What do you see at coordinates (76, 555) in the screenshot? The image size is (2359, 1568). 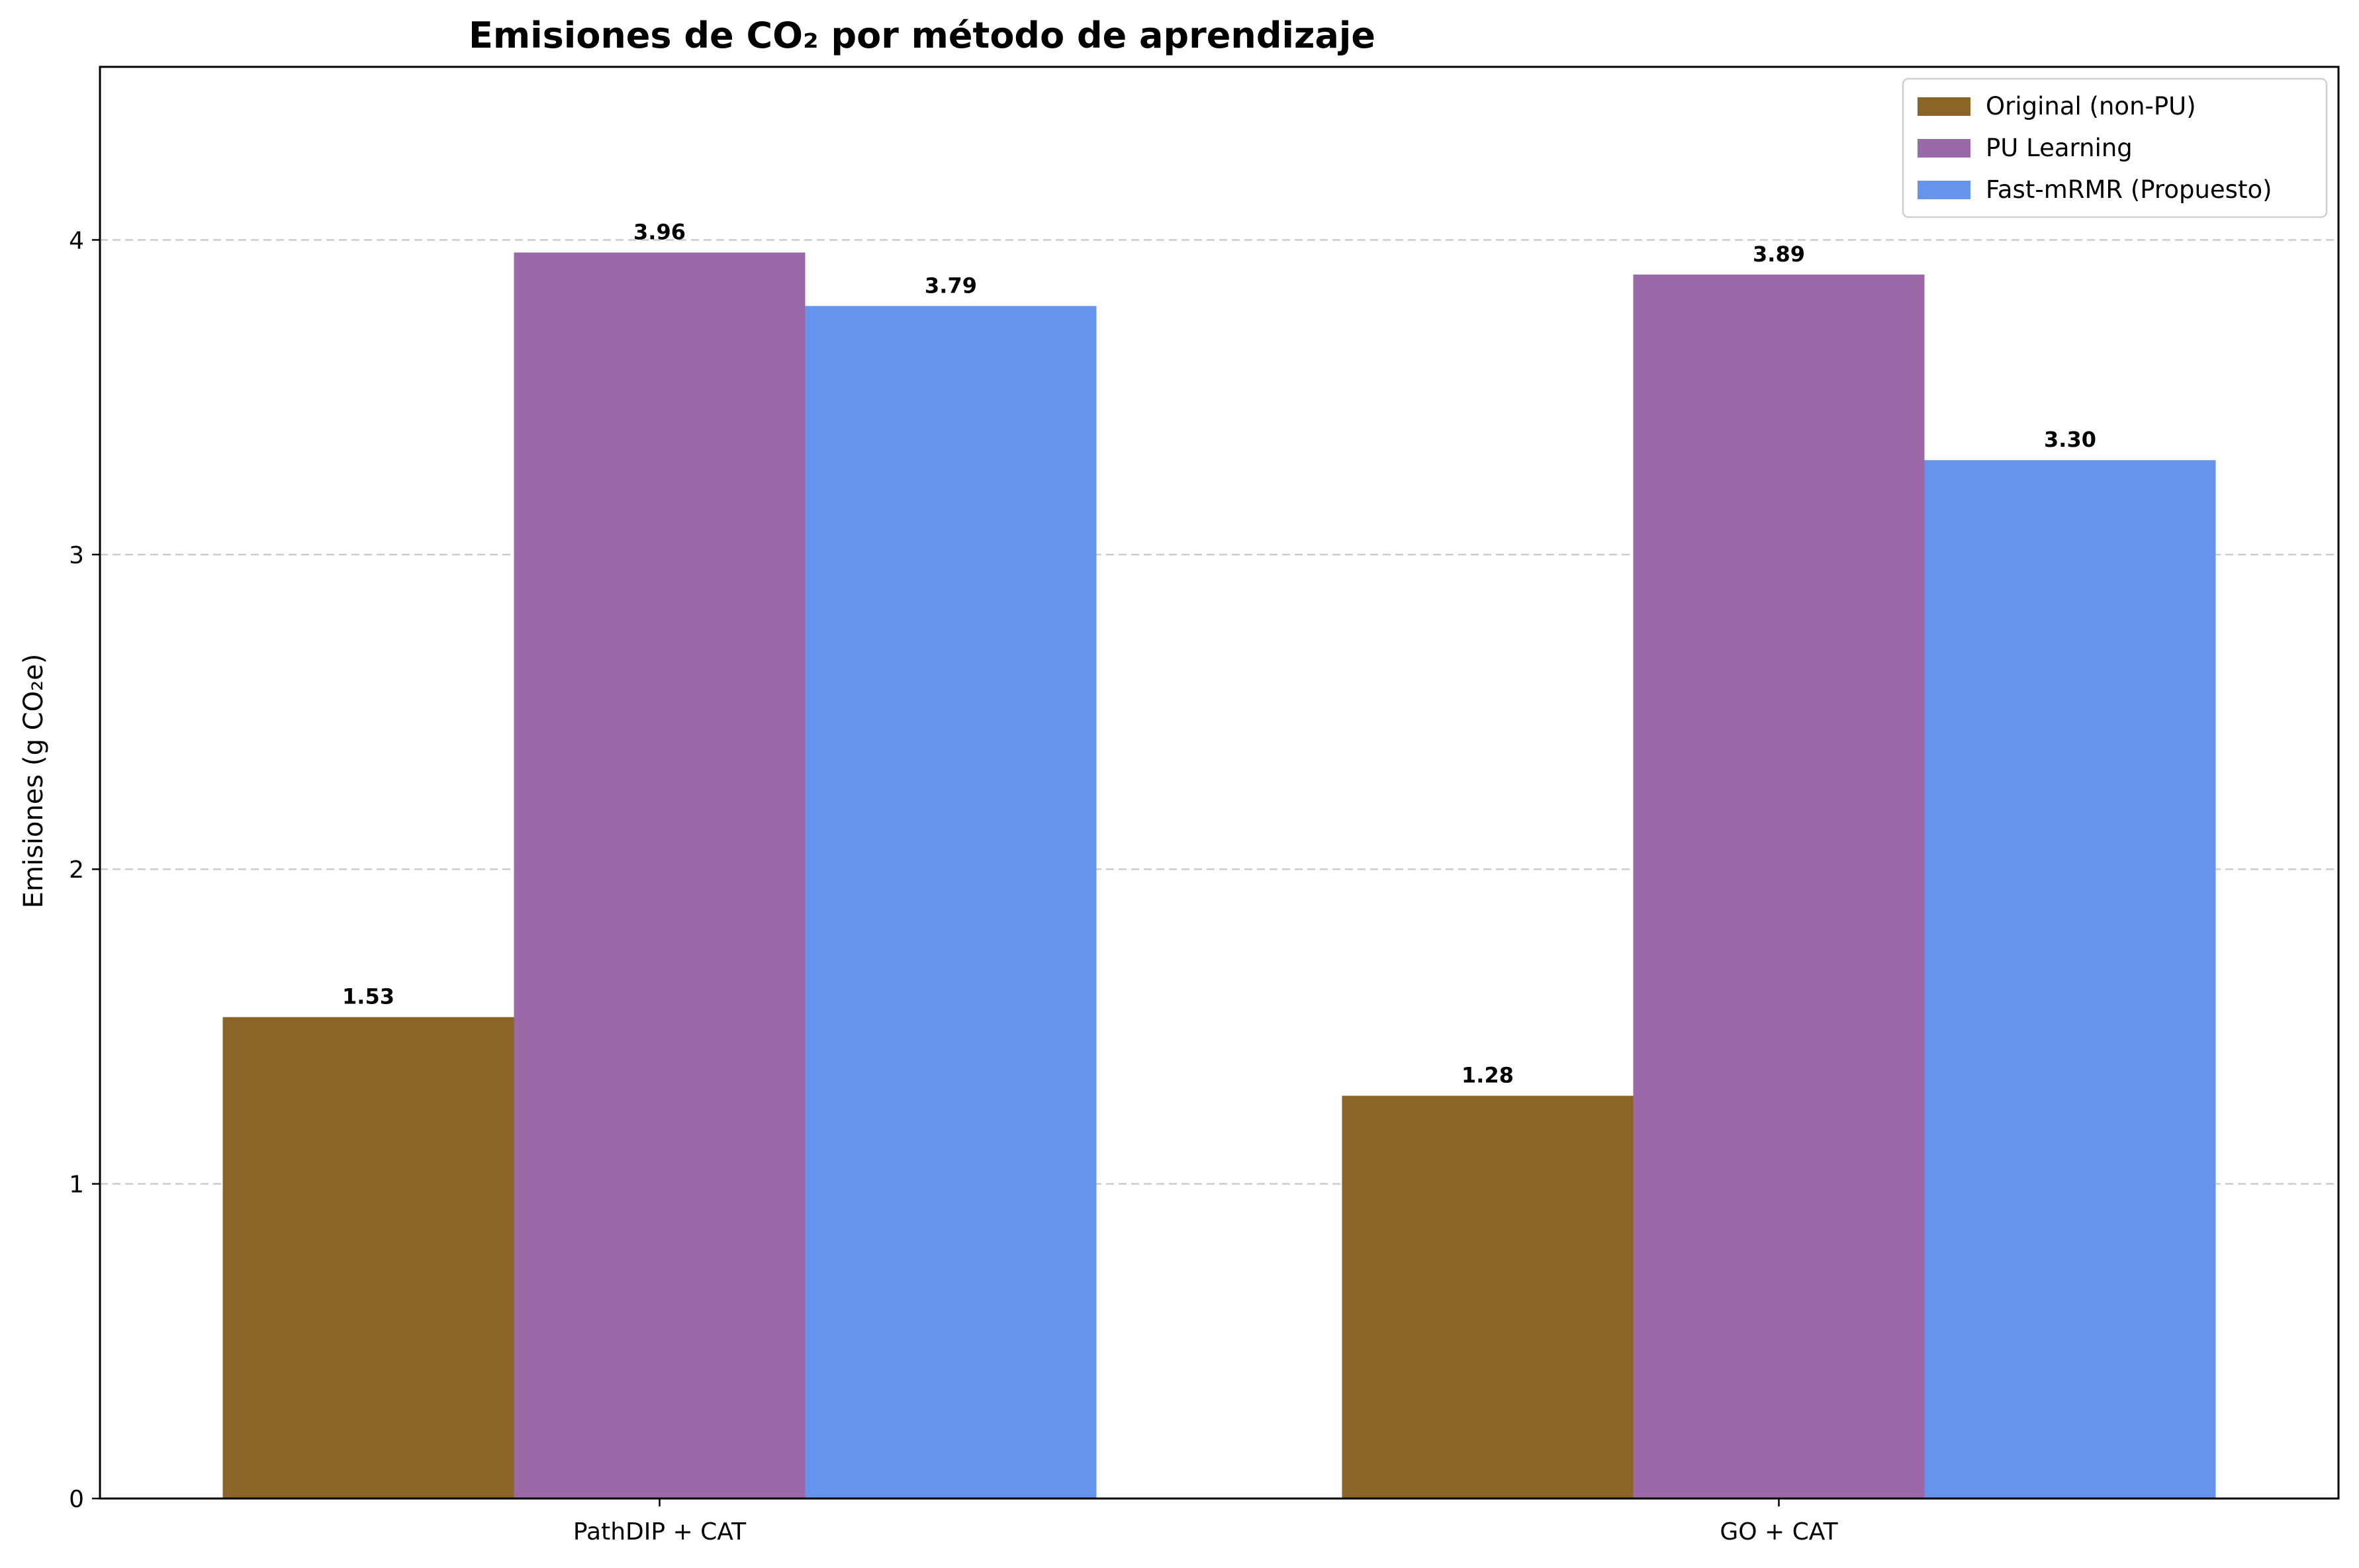 I see `y-tick-label: 3` at bounding box center [76, 555].